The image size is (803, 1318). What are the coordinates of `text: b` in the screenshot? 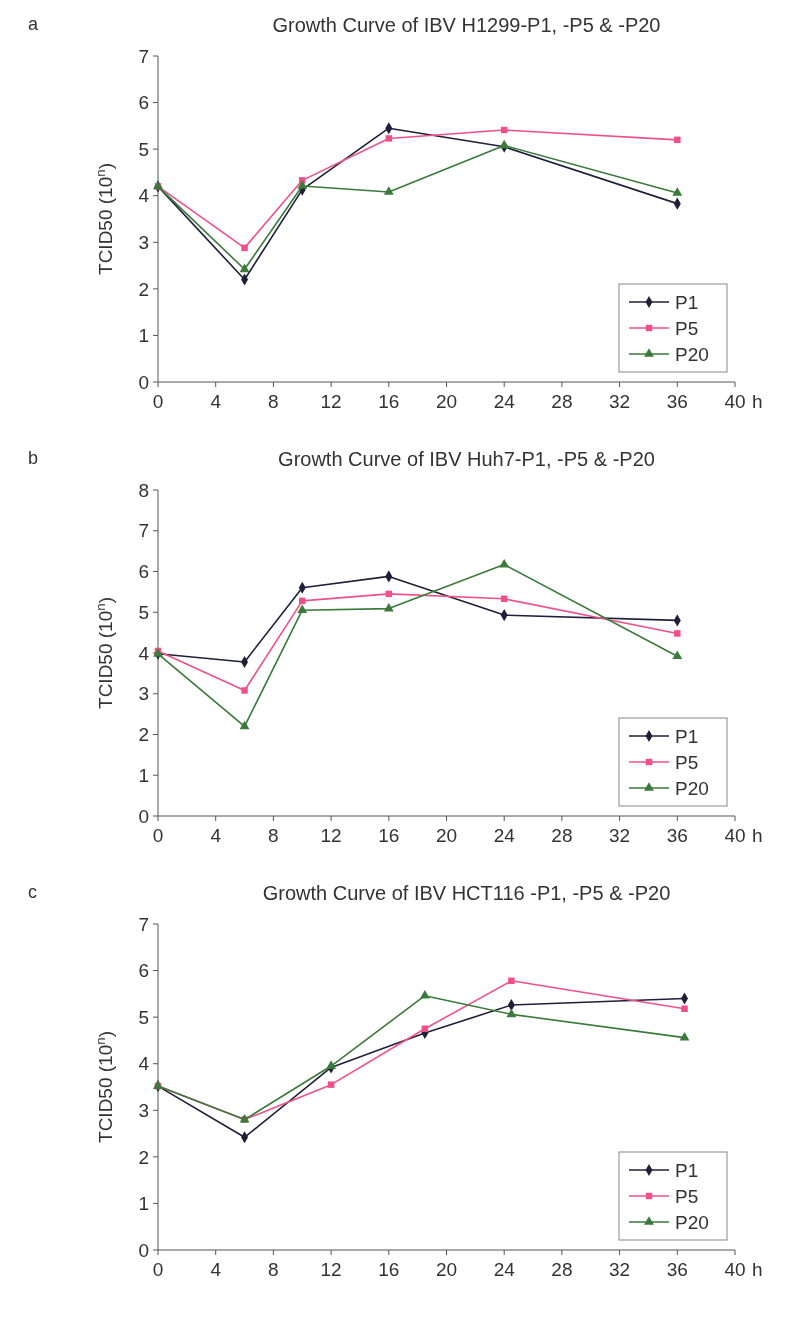 It's located at (33, 458).